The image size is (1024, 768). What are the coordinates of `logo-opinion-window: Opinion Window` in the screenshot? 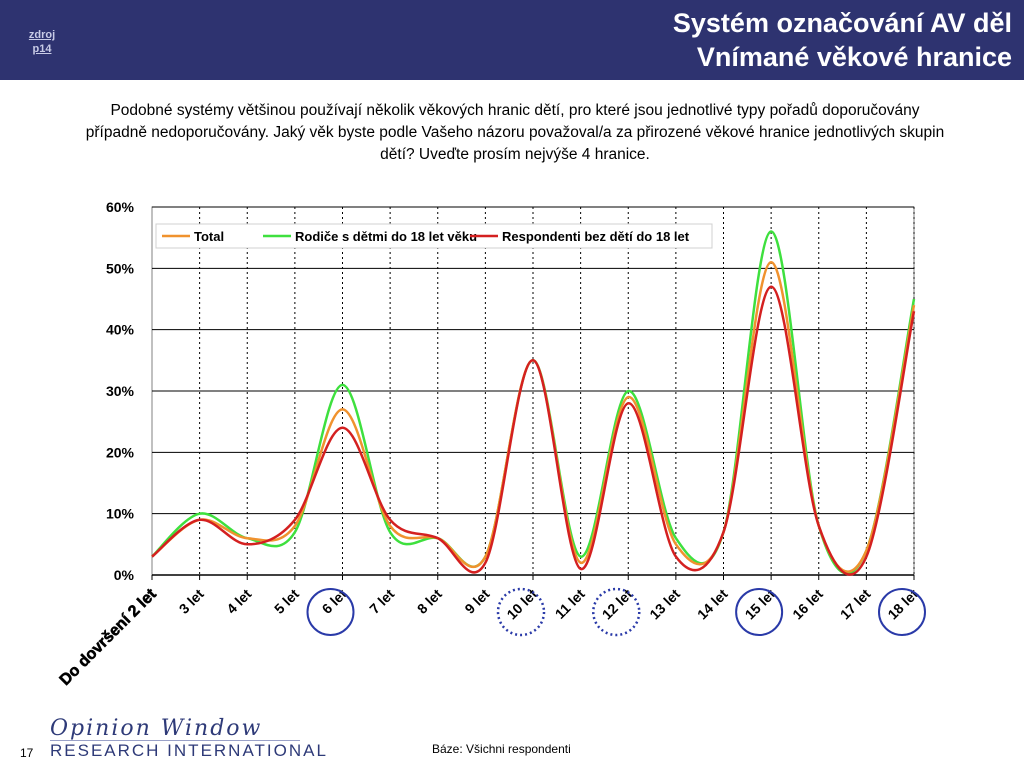 It's located at (156, 728).